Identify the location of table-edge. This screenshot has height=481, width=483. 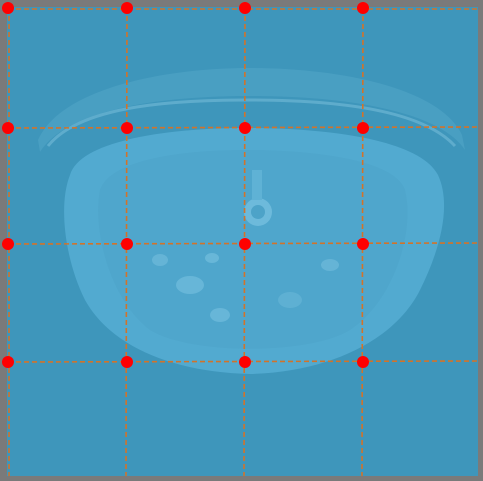
(251, 123).